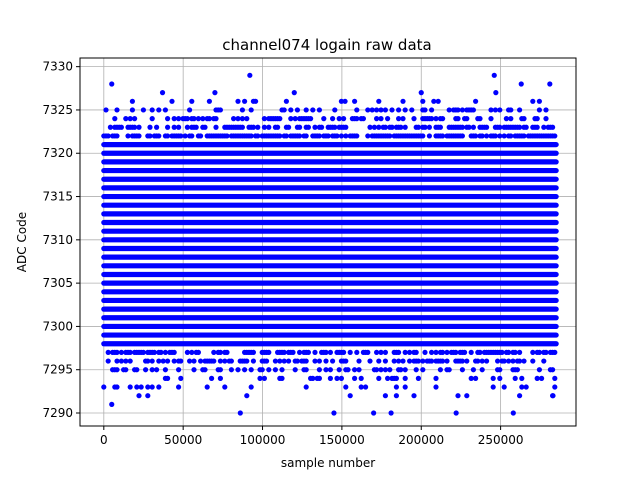  Describe the element at coordinates (57, 67) in the screenshot. I see `y-tick-label: 7330` at that location.